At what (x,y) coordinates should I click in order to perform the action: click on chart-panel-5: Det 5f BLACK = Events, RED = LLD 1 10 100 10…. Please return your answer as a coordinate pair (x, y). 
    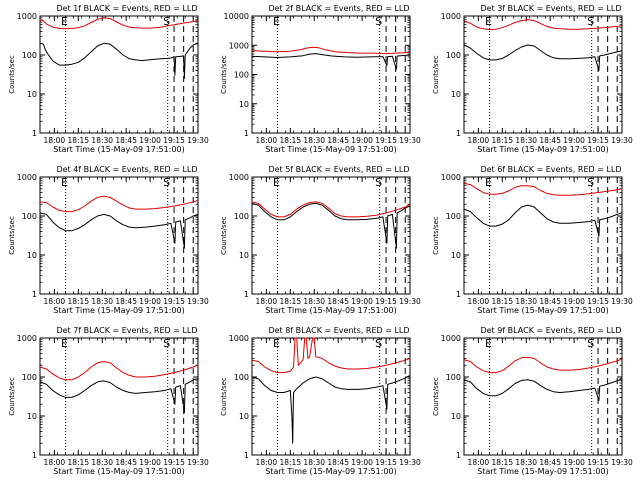
    Looking at the image, I should click on (320, 240).